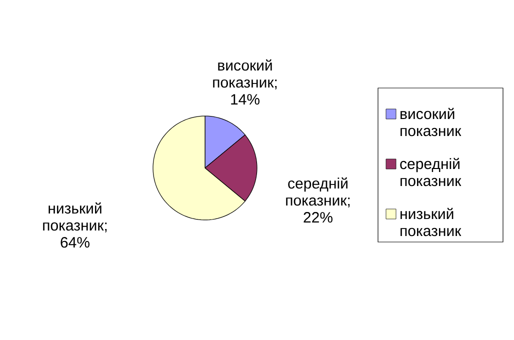  What do you see at coordinates (431, 172) in the screenshot?
I see `legend-label: середній показник` at bounding box center [431, 172].